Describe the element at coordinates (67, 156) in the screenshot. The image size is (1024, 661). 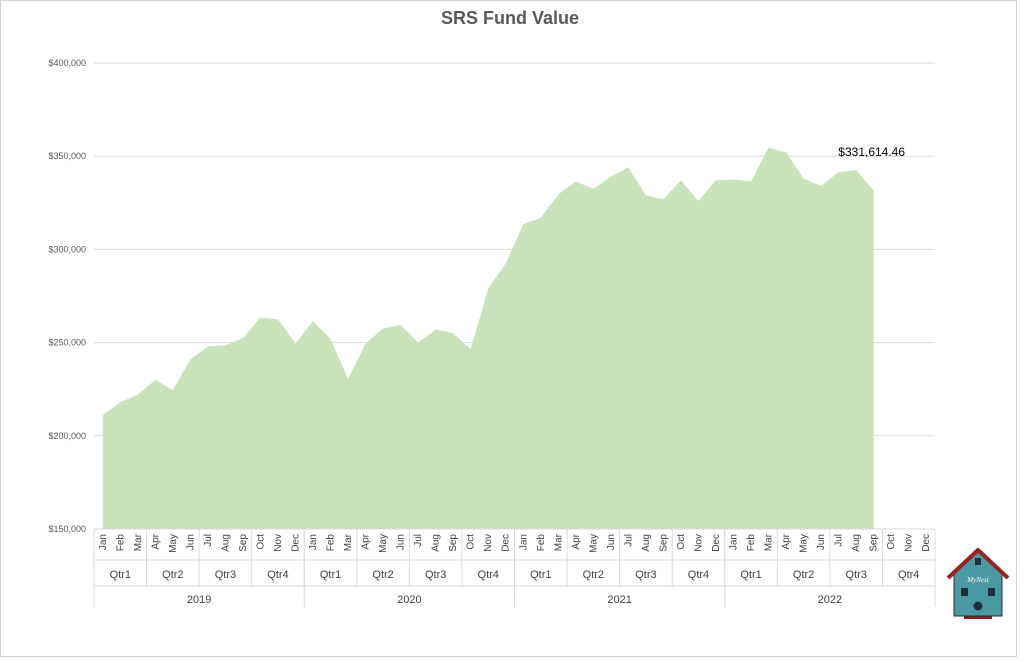
I see `y-tick-label: $350,000` at that location.